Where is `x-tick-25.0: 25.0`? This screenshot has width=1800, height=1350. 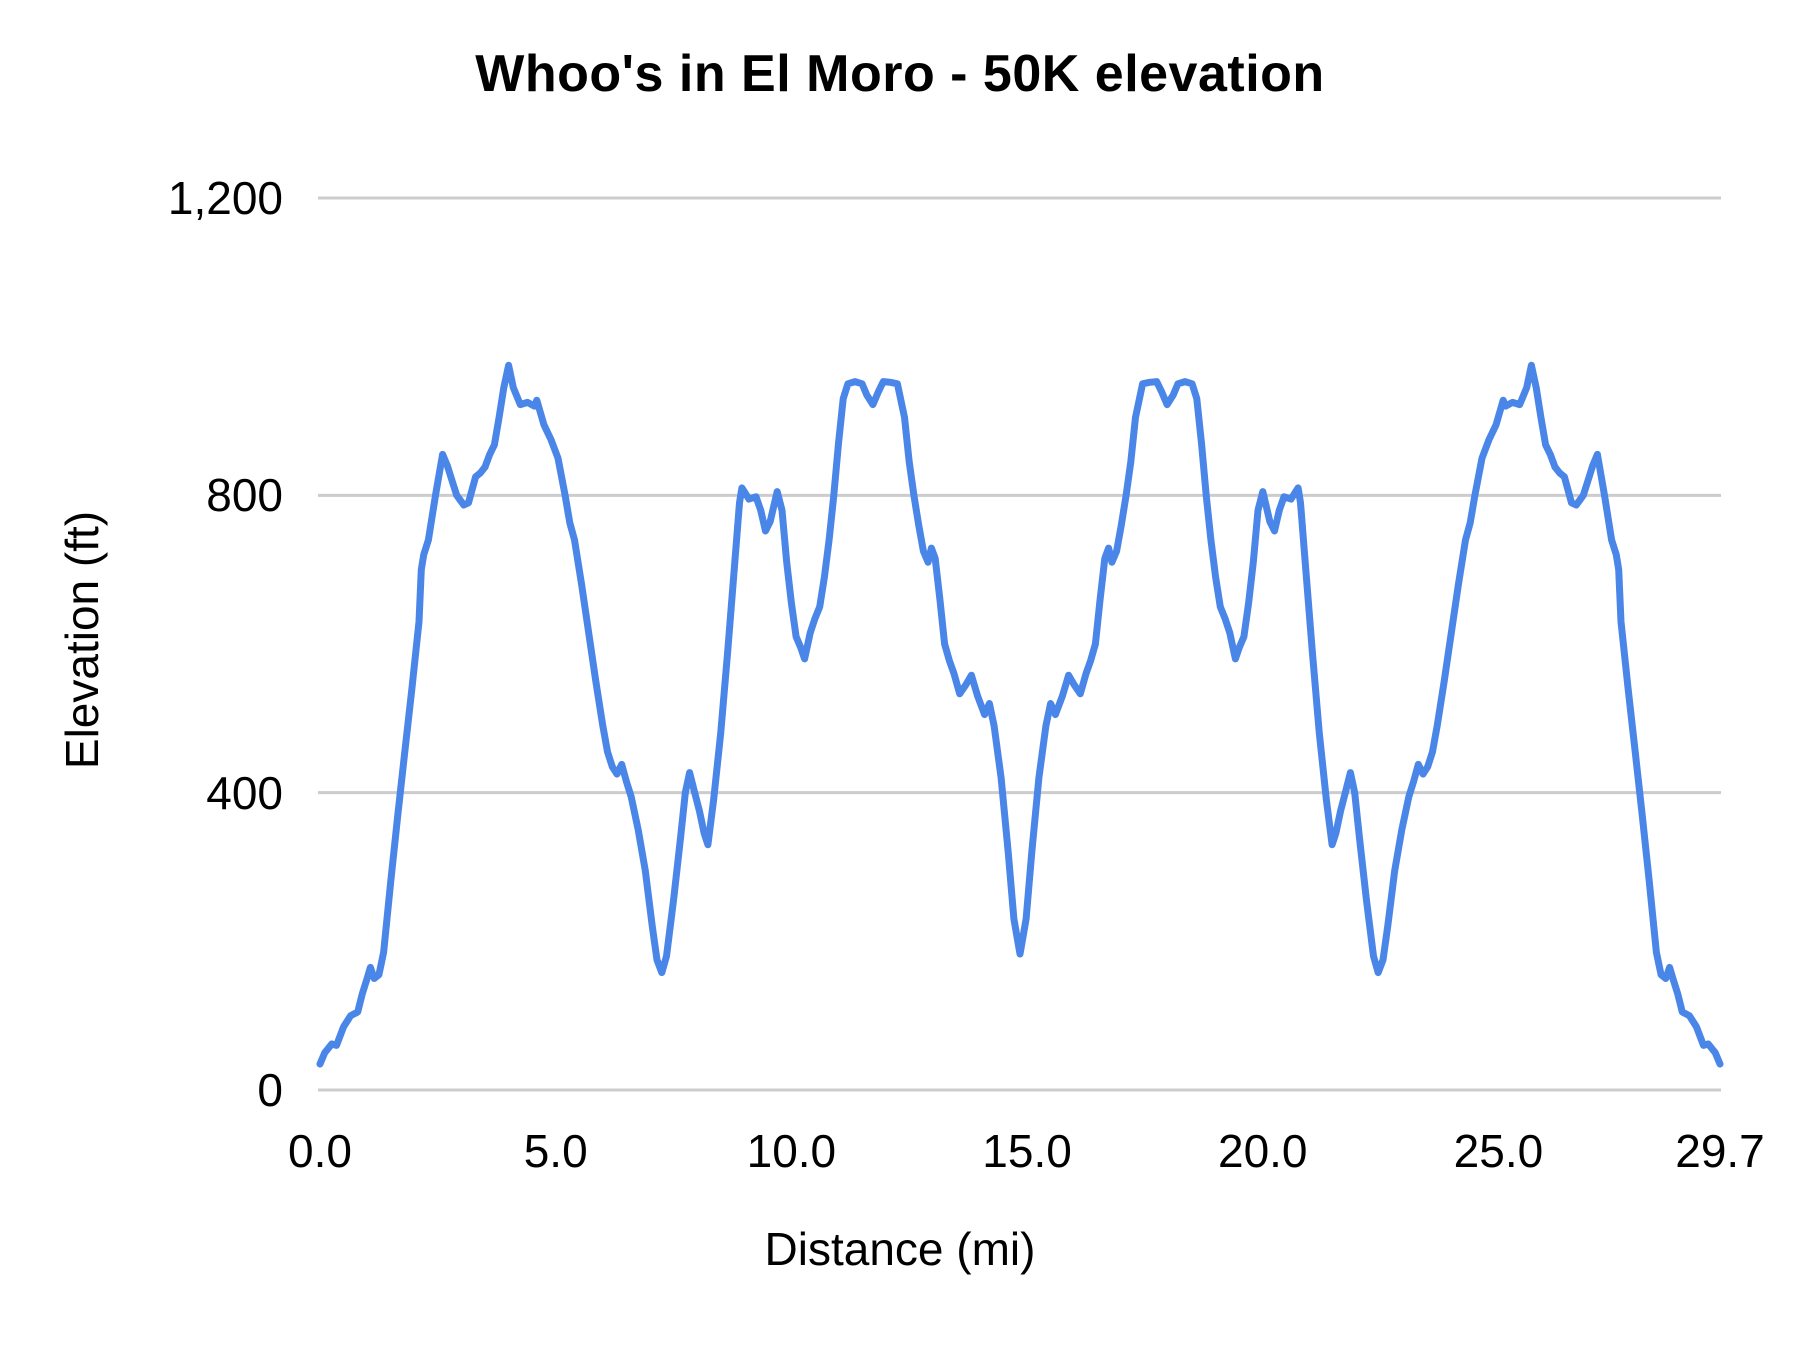
x-tick-25.0: 25.0 is located at coordinates (1498, 1151).